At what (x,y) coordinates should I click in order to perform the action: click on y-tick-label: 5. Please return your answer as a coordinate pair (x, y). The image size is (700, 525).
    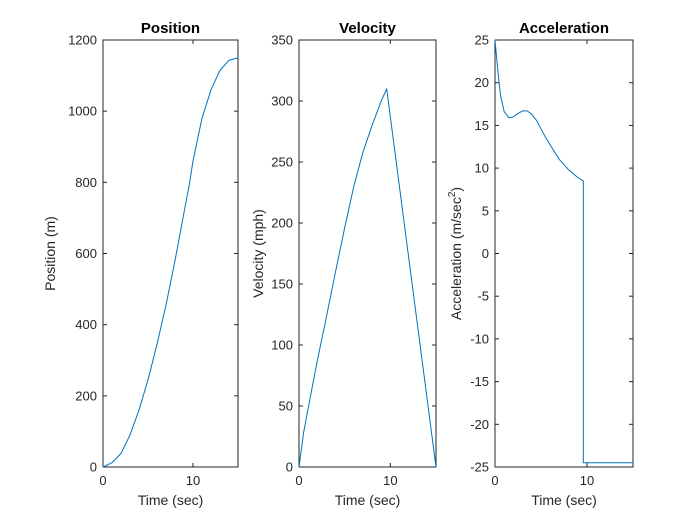
    Looking at the image, I should click on (485, 210).